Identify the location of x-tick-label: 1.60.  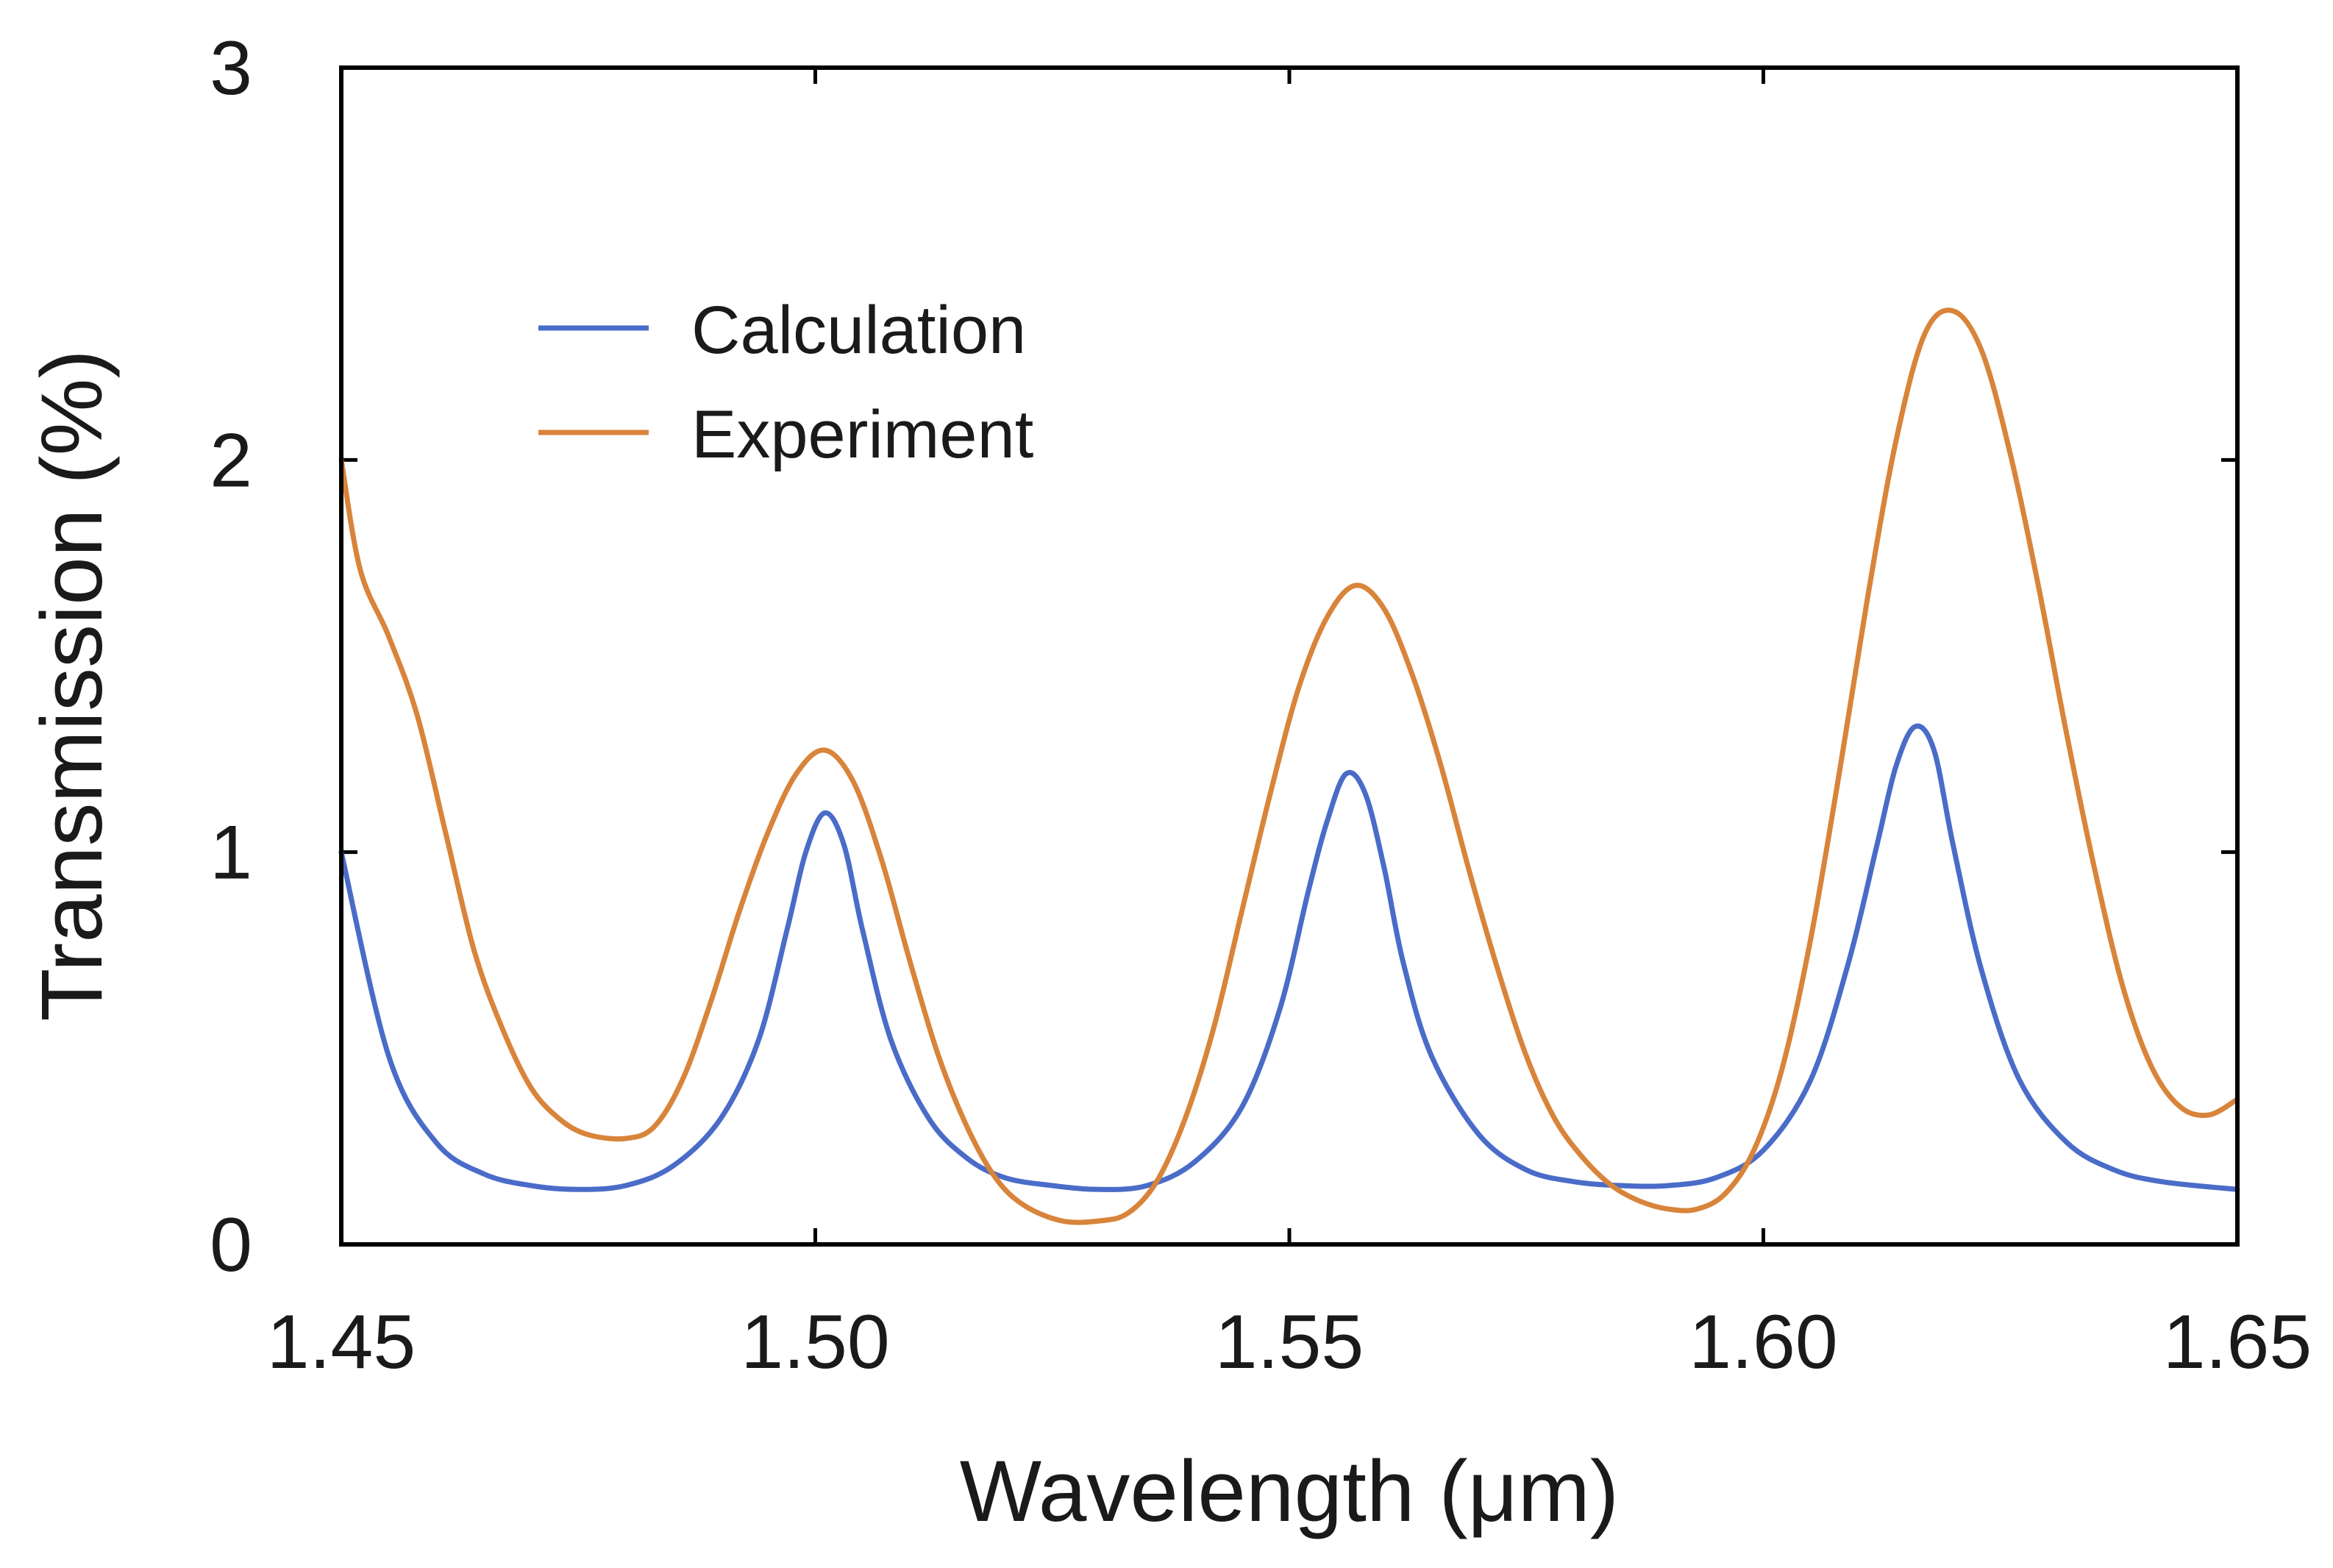
(1763, 1342).